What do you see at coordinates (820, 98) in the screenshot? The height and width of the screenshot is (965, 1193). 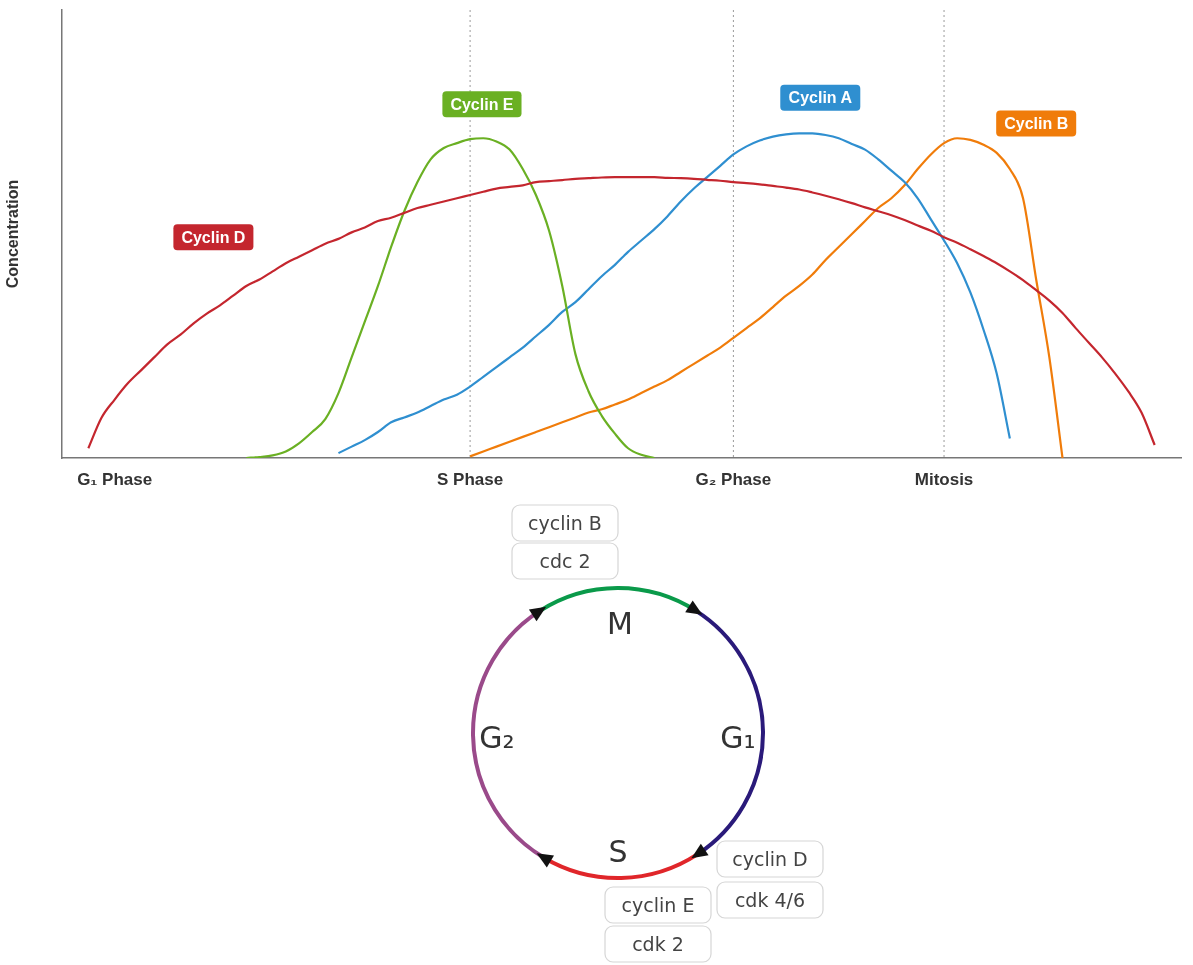 I see `series-label: Cyclin A` at bounding box center [820, 98].